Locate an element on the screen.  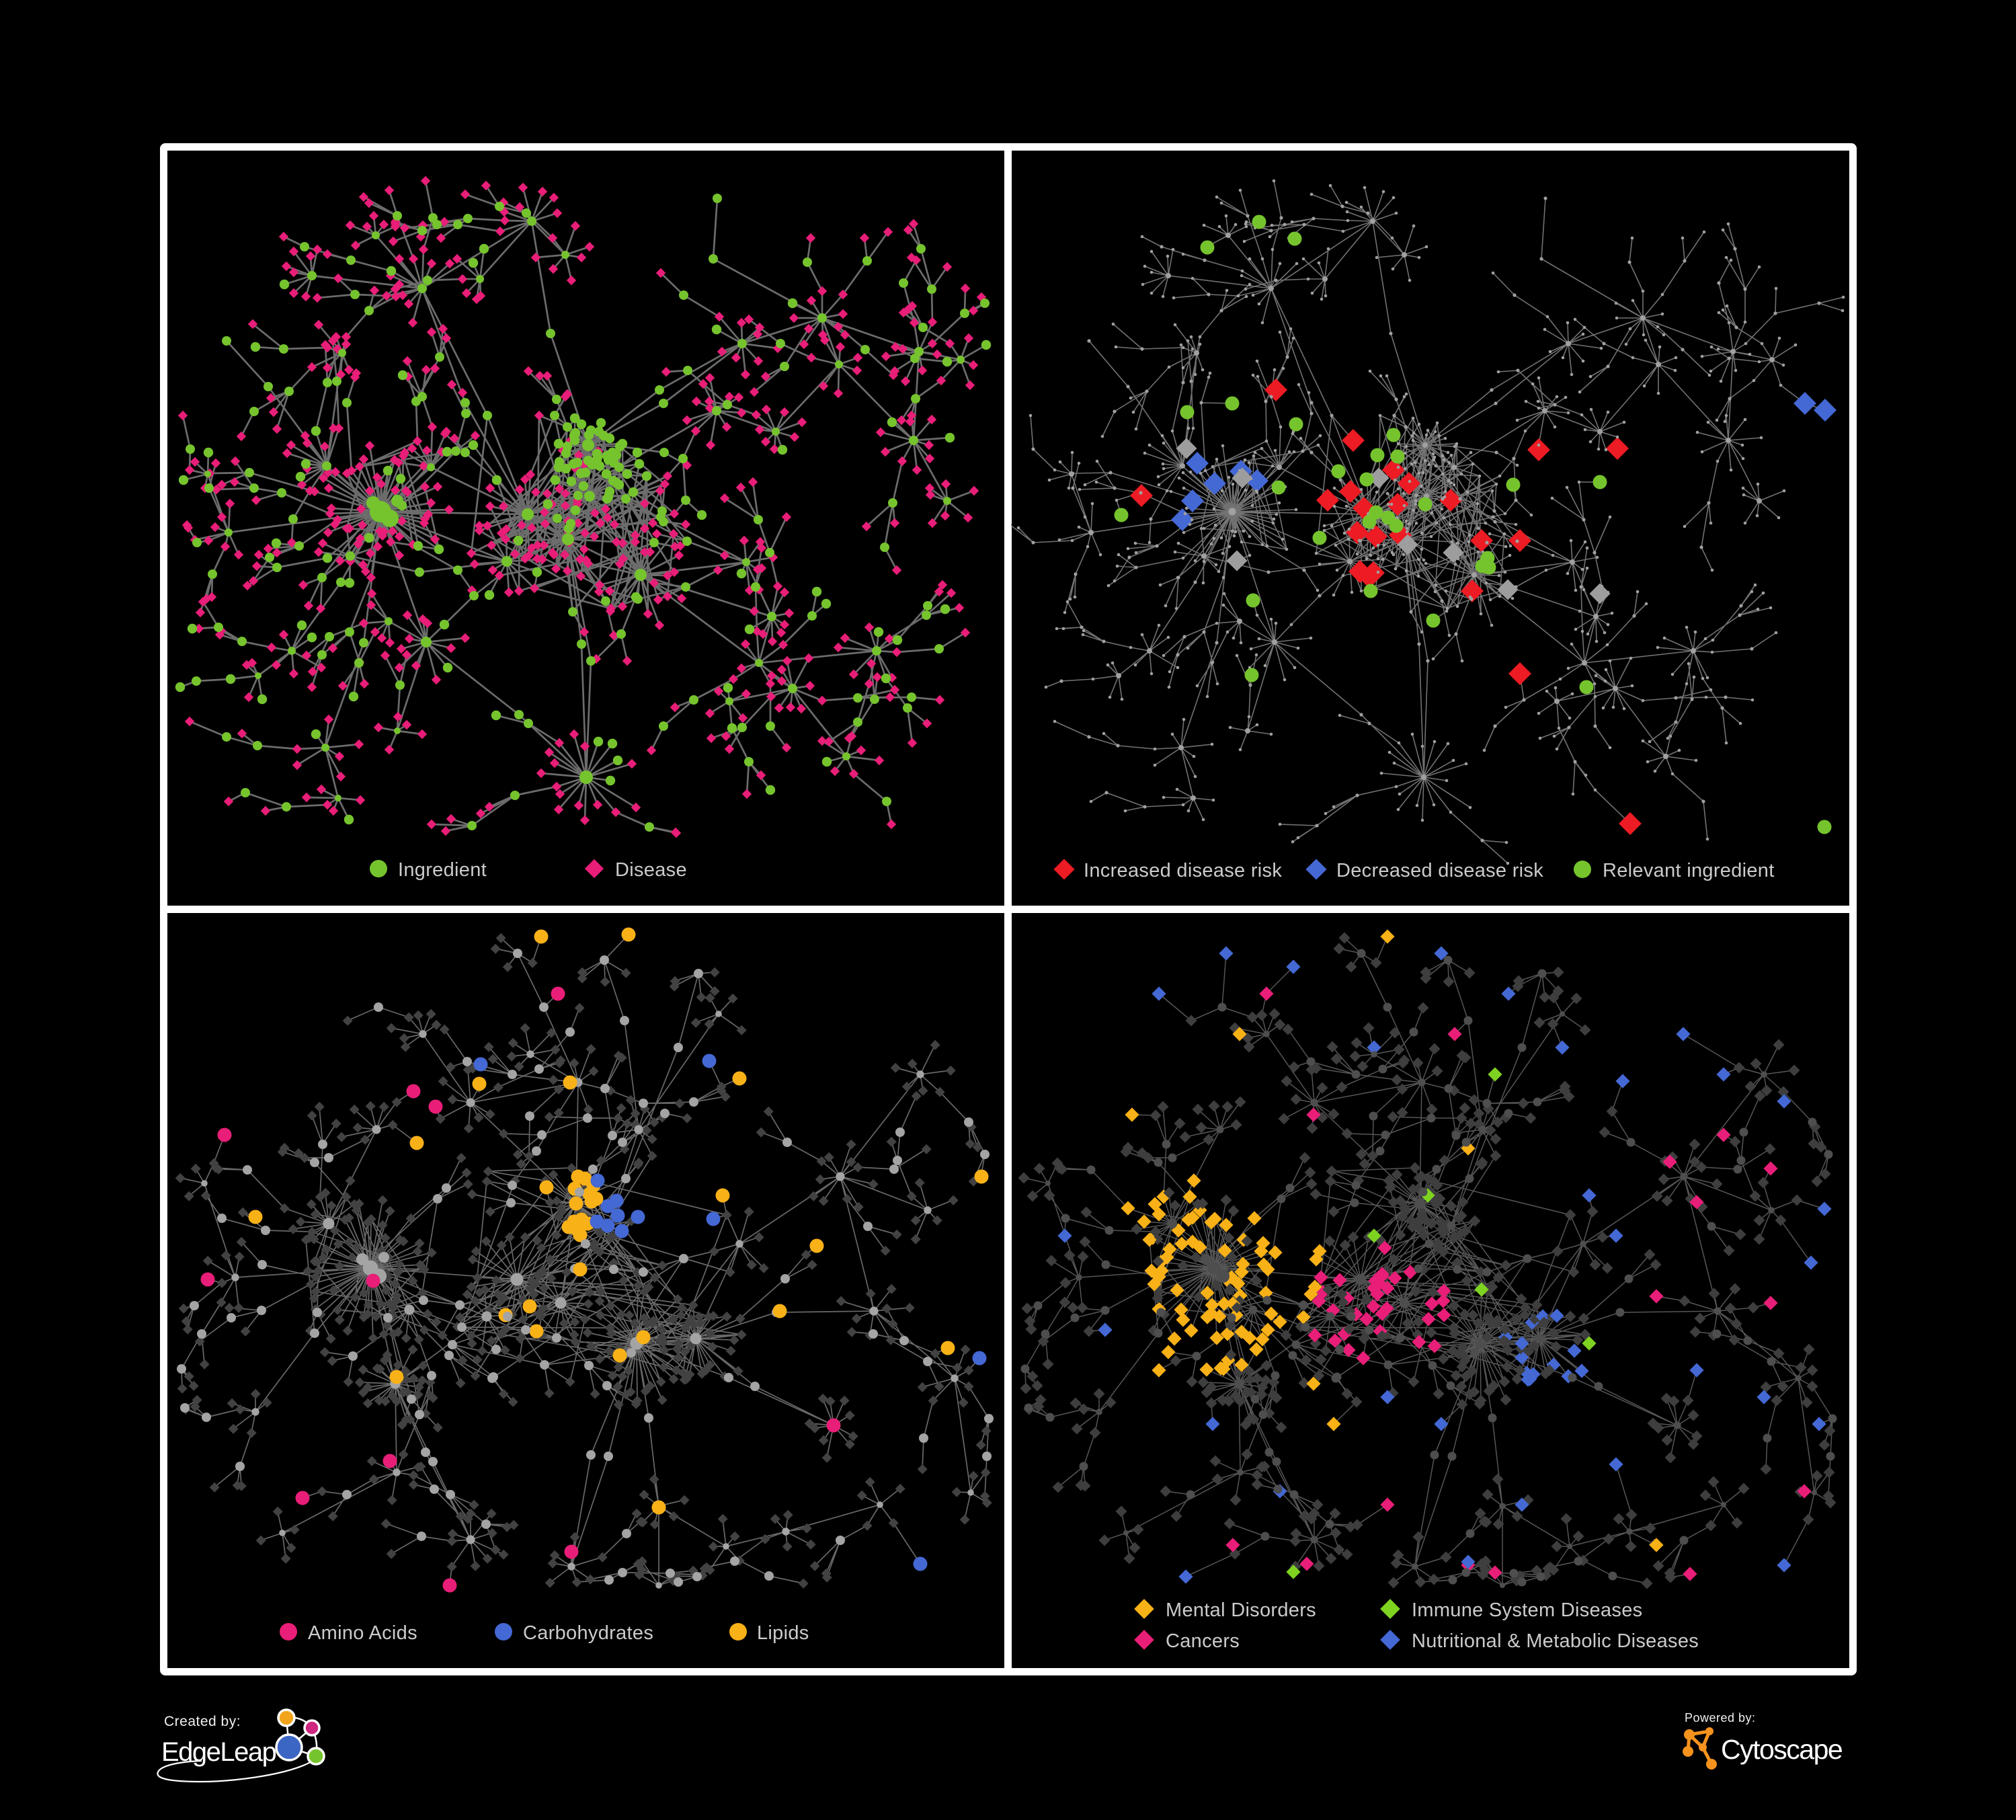
svg-text: Disease is located at coordinates (651, 870).